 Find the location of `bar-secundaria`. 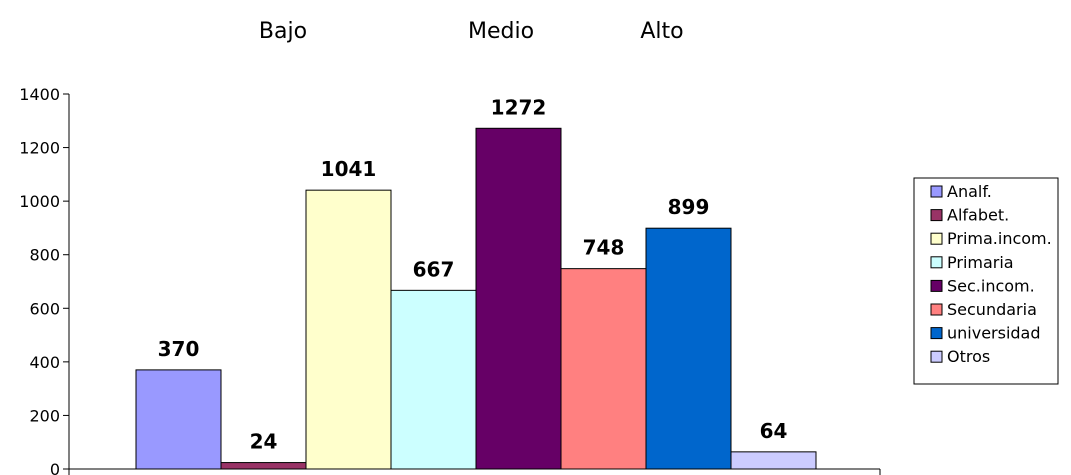

bar-secundaria is located at coordinates (603, 369).